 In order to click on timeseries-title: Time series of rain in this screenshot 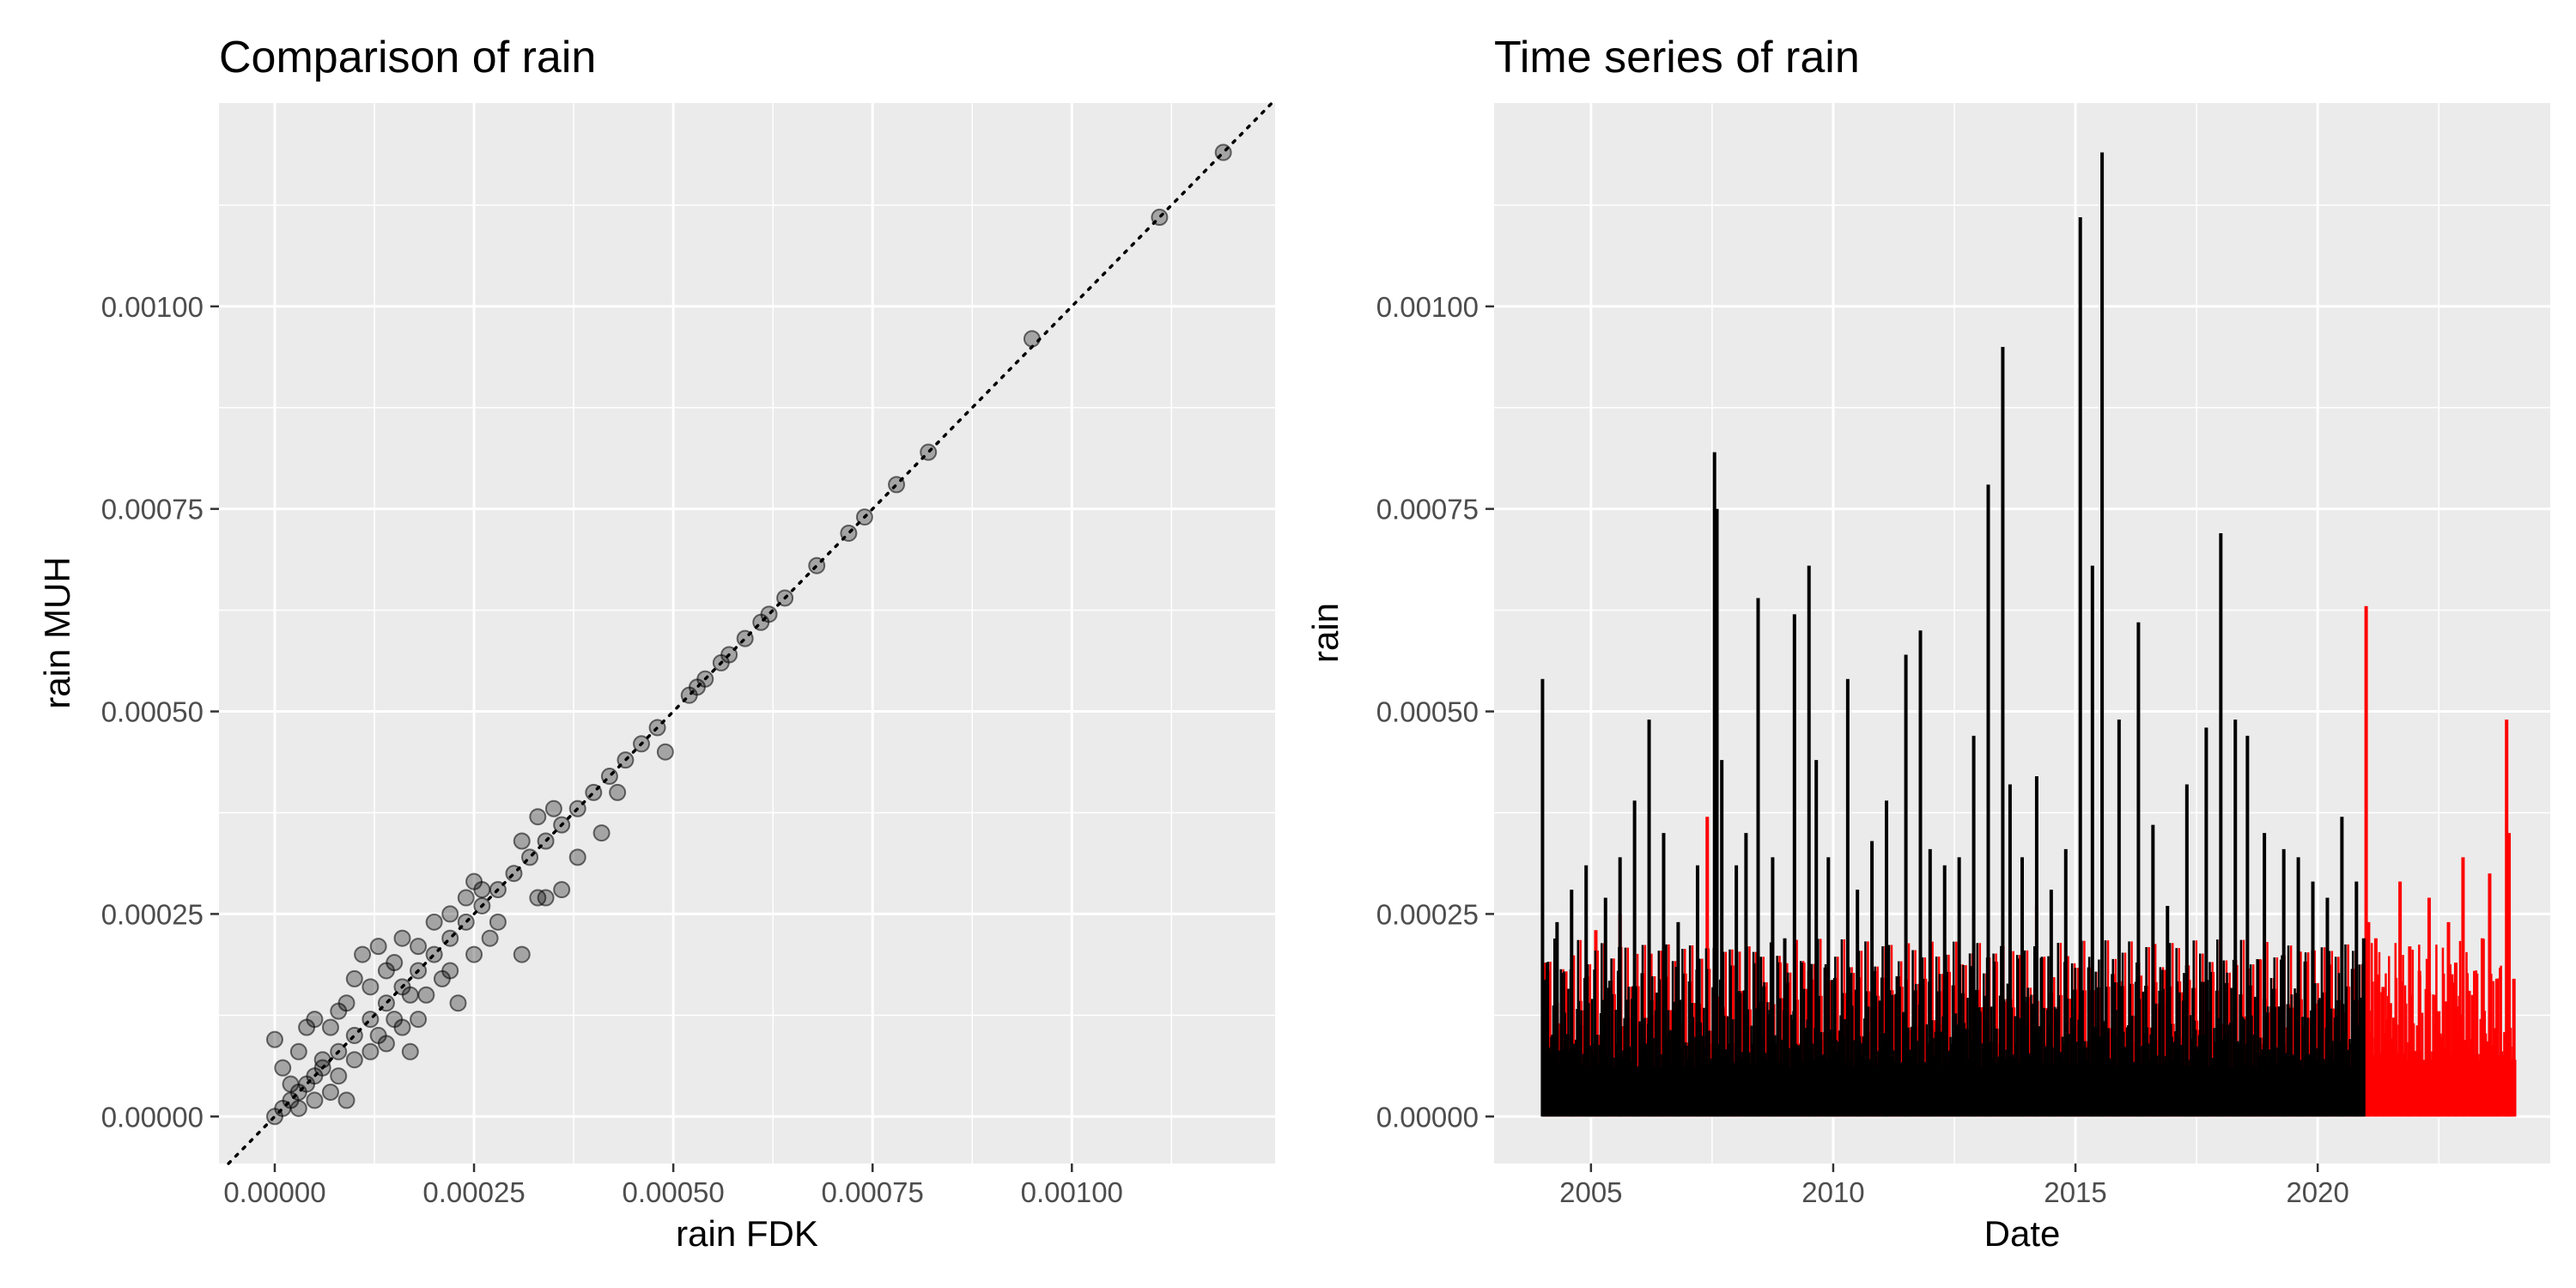, I will do `click(1677, 58)`.